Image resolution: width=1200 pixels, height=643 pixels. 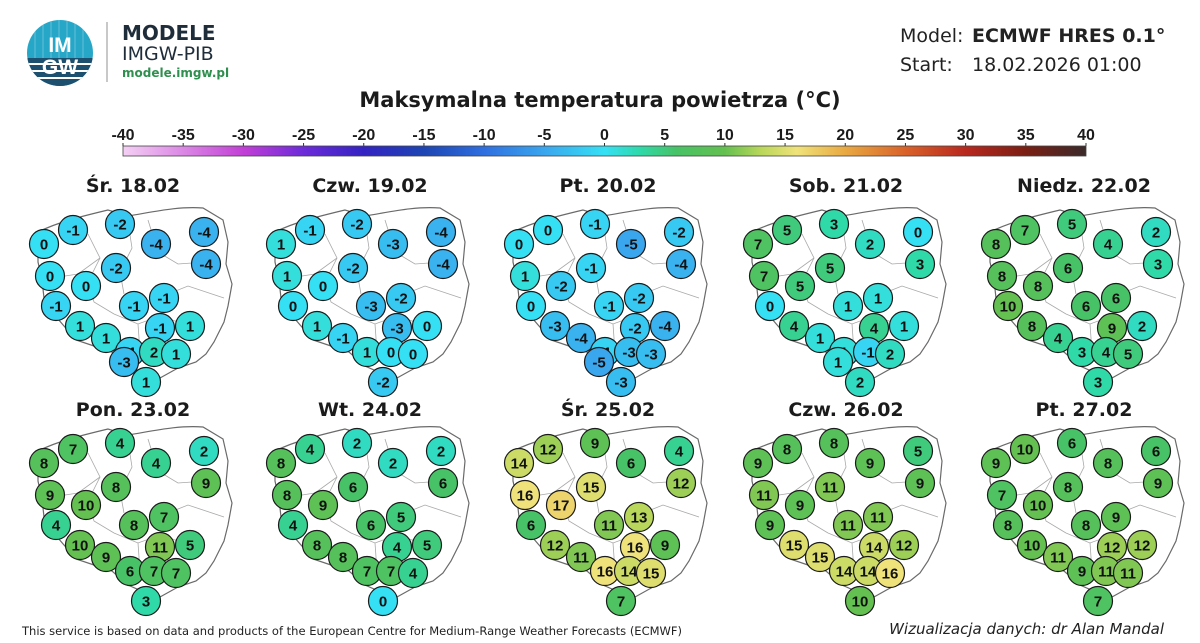 I want to click on colorbar-tick-label: 30, so click(x=966, y=135).